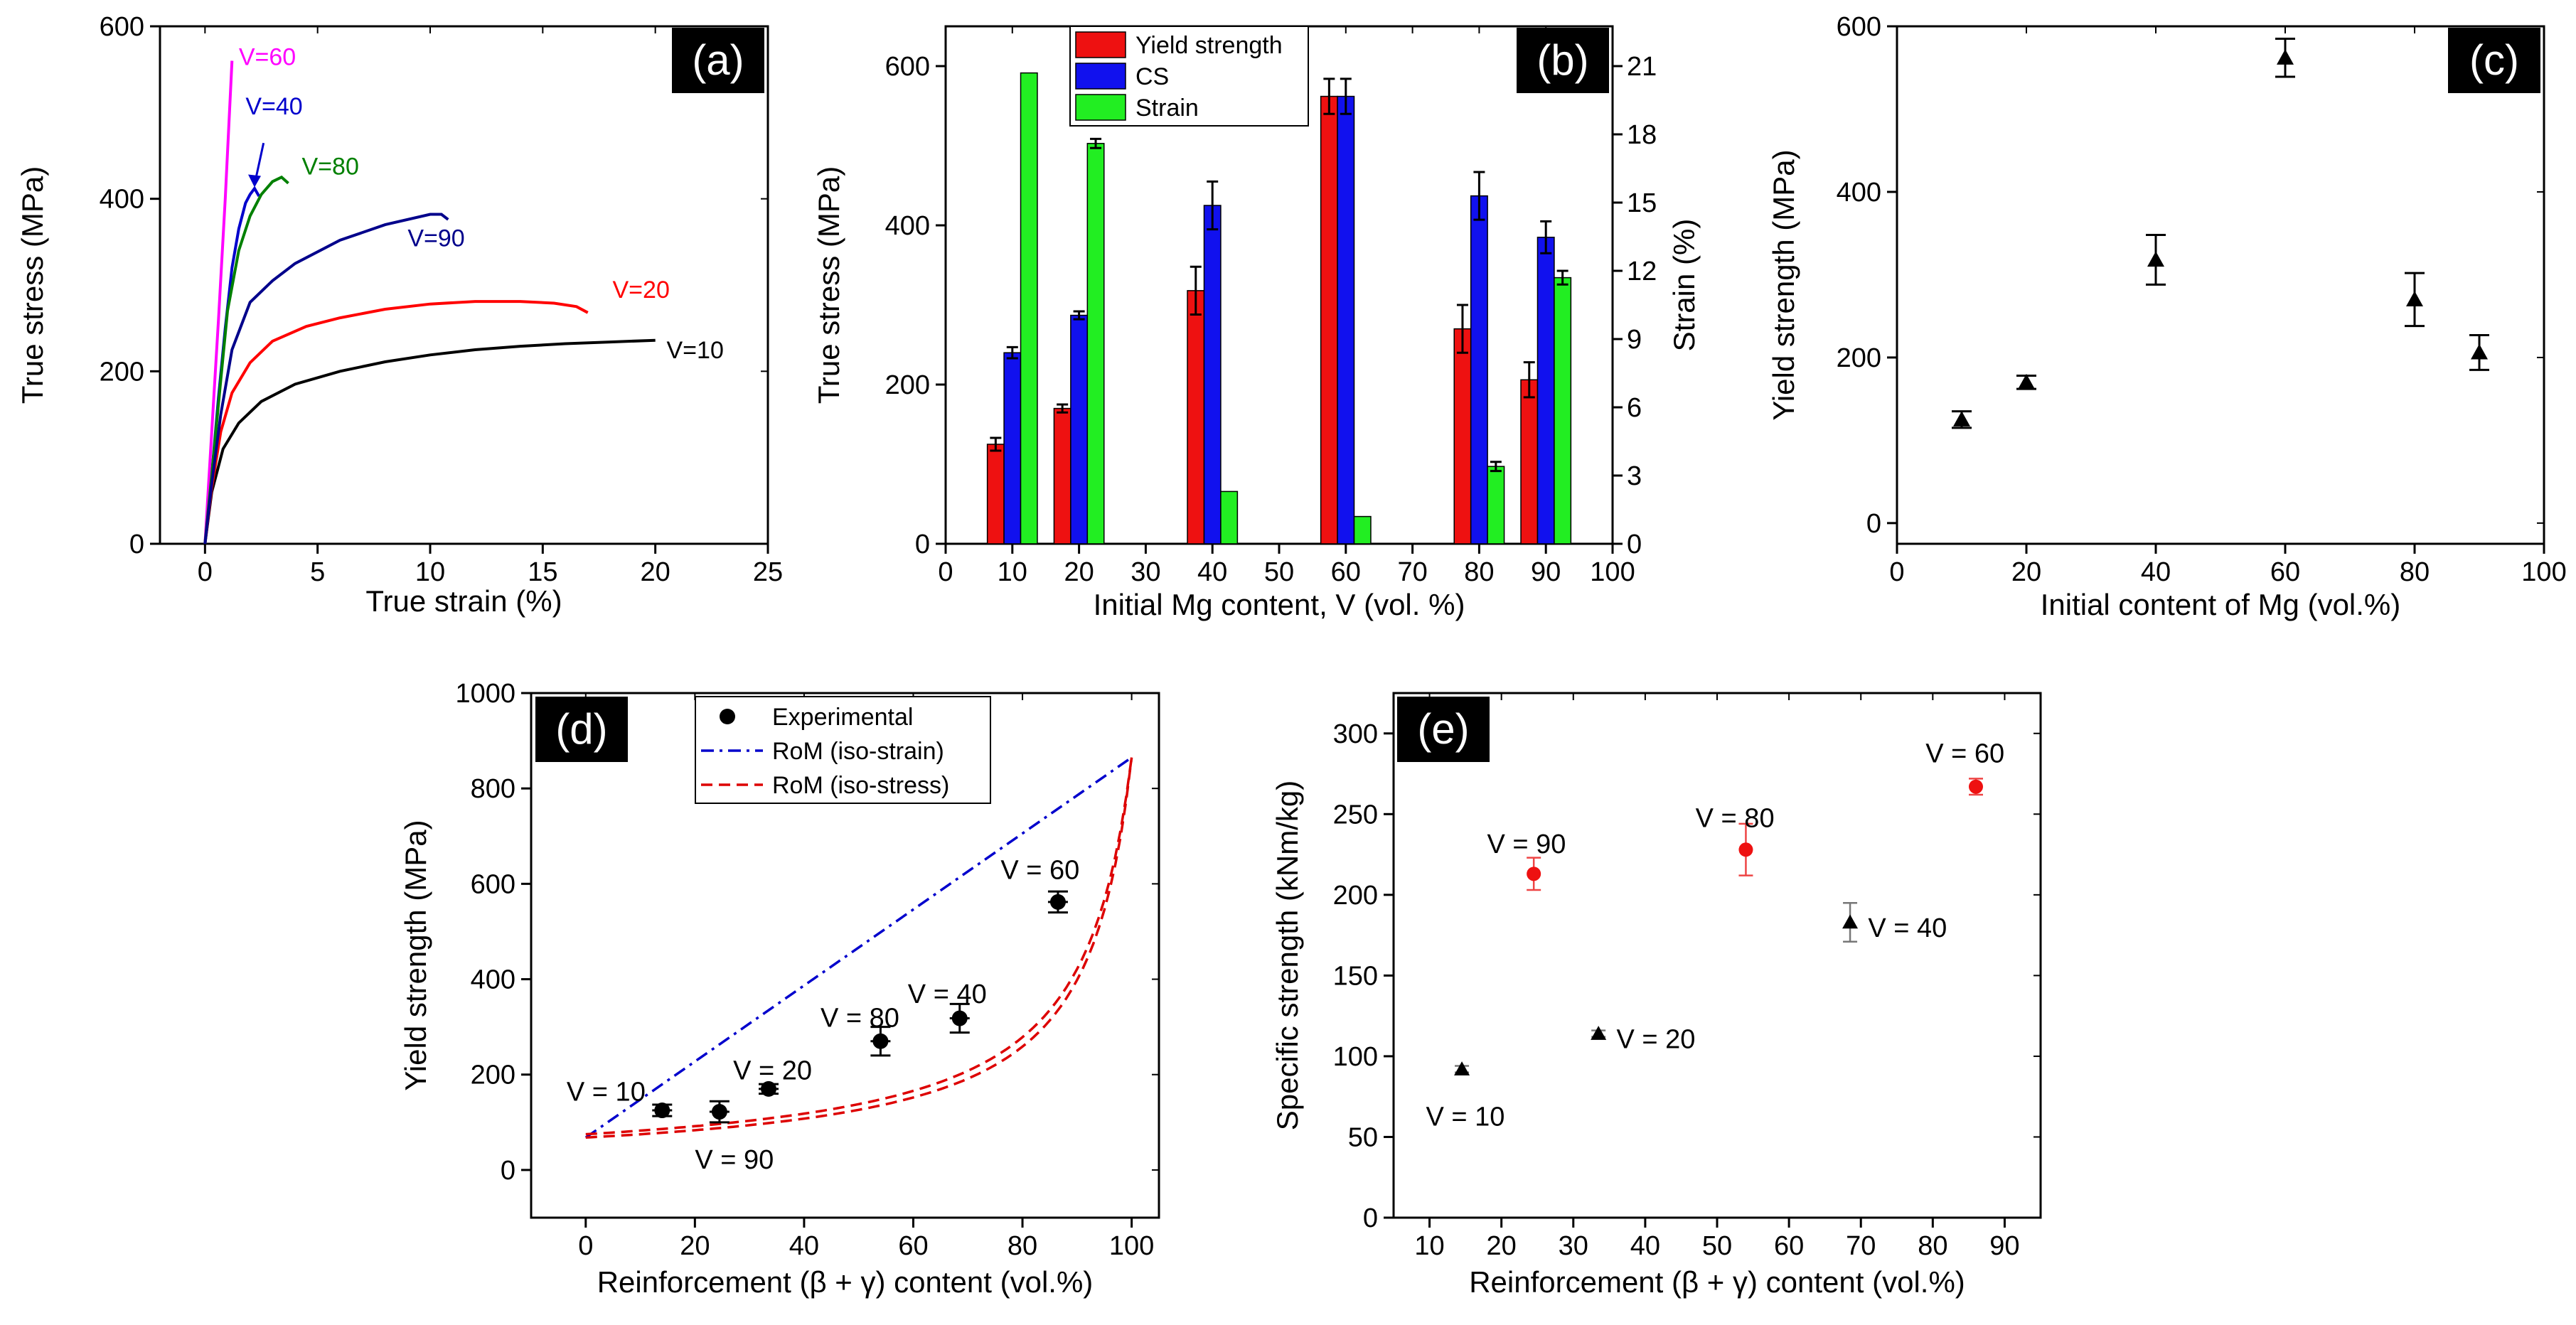  What do you see at coordinates (542, 572) in the screenshot?
I see `x-tick-label: 15` at bounding box center [542, 572].